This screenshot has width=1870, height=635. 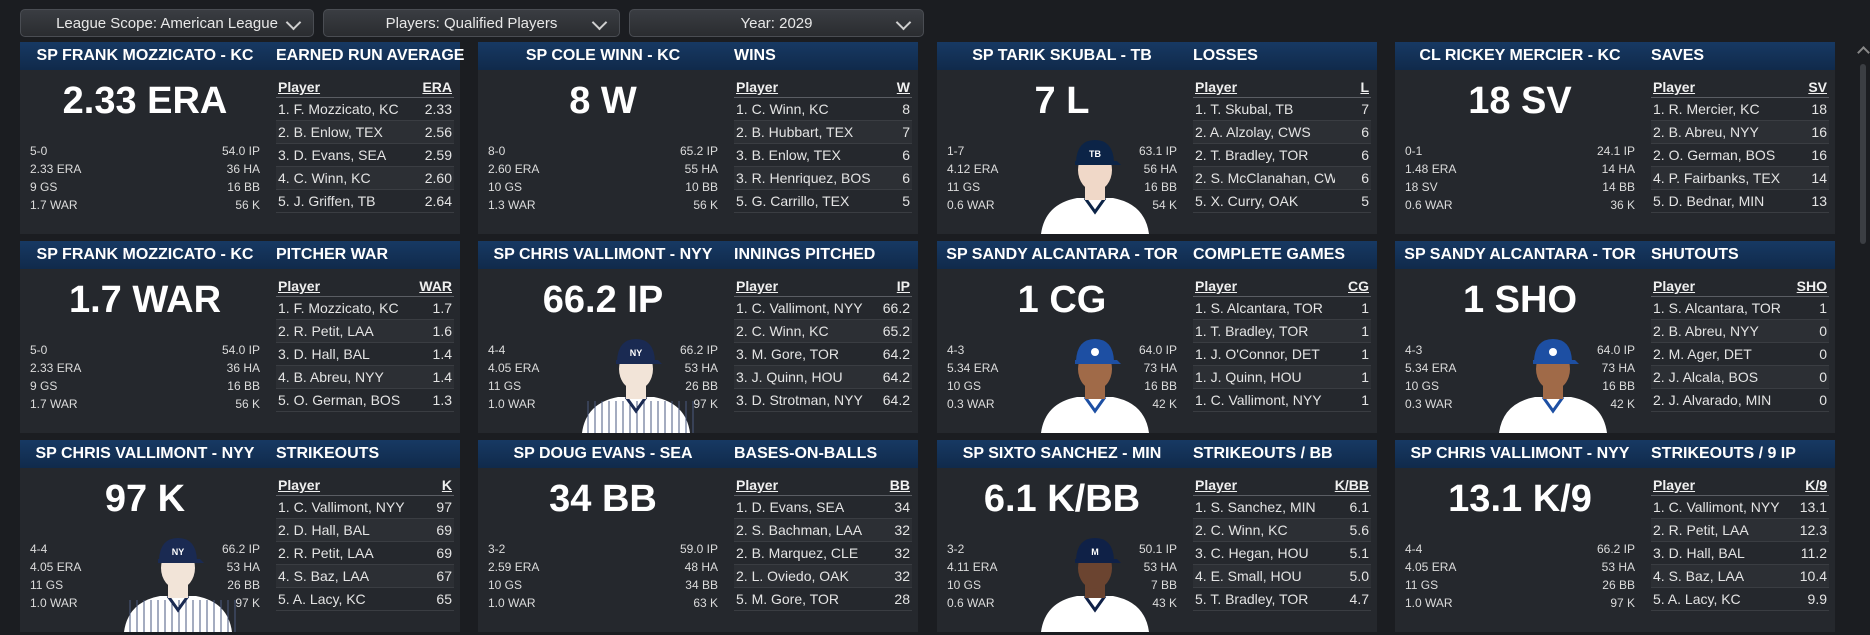 What do you see at coordinates (1062, 453) in the screenshot?
I see `leader-player-name: SP SIXTO SANCHEZ - MIN` at bounding box center [1062, 453].